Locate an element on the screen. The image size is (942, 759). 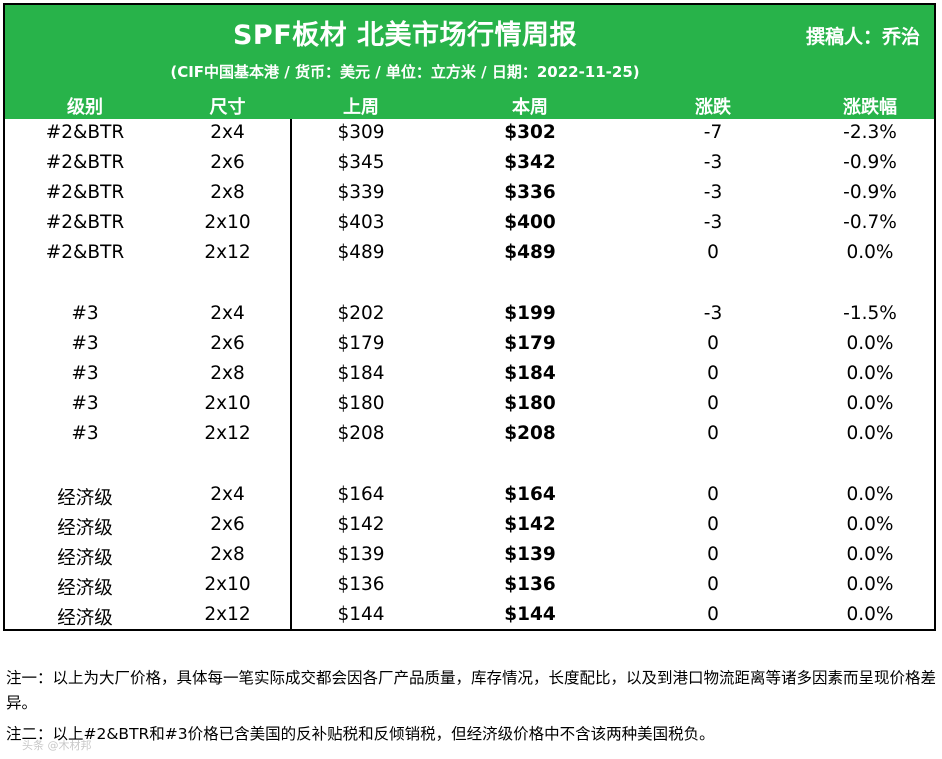
column-header-size: 尺寸 is located at coordinates (227, 107).